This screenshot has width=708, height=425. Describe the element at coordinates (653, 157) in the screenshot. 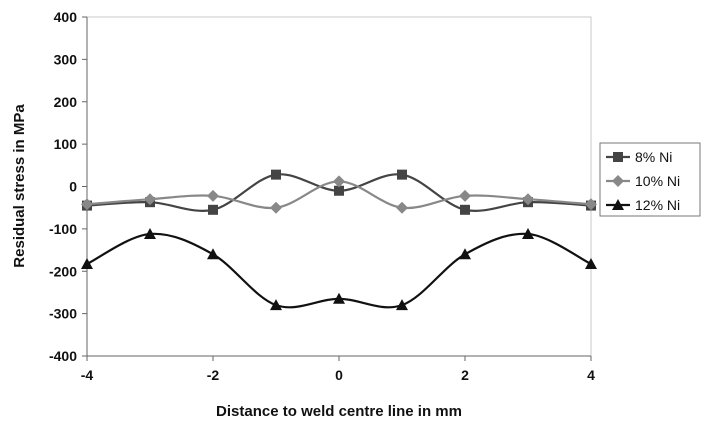

I see `legend-label: 8% Ni` at that location.